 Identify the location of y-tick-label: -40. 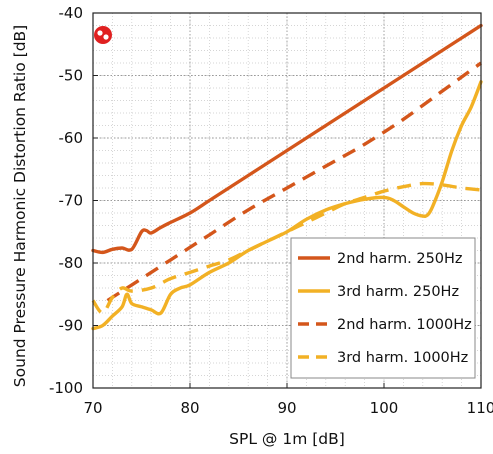
(71, 13).